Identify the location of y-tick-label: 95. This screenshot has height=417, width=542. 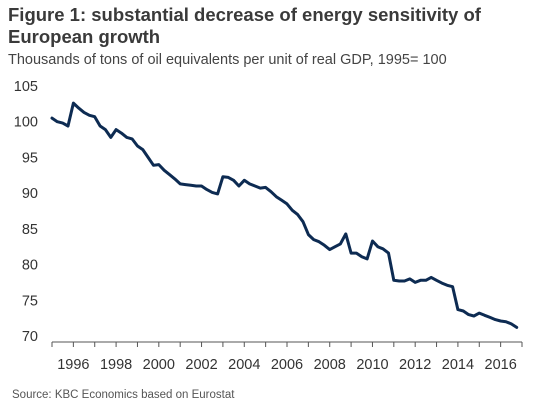
(30, 158).